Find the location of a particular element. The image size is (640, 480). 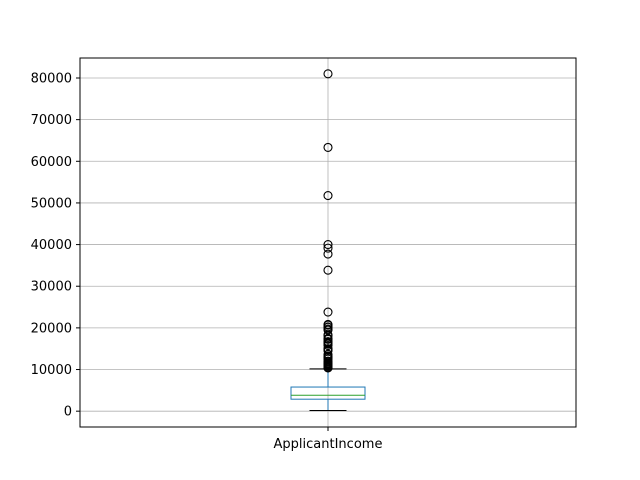

y-tick-label: 80000 is located at coordinates (51, 78).